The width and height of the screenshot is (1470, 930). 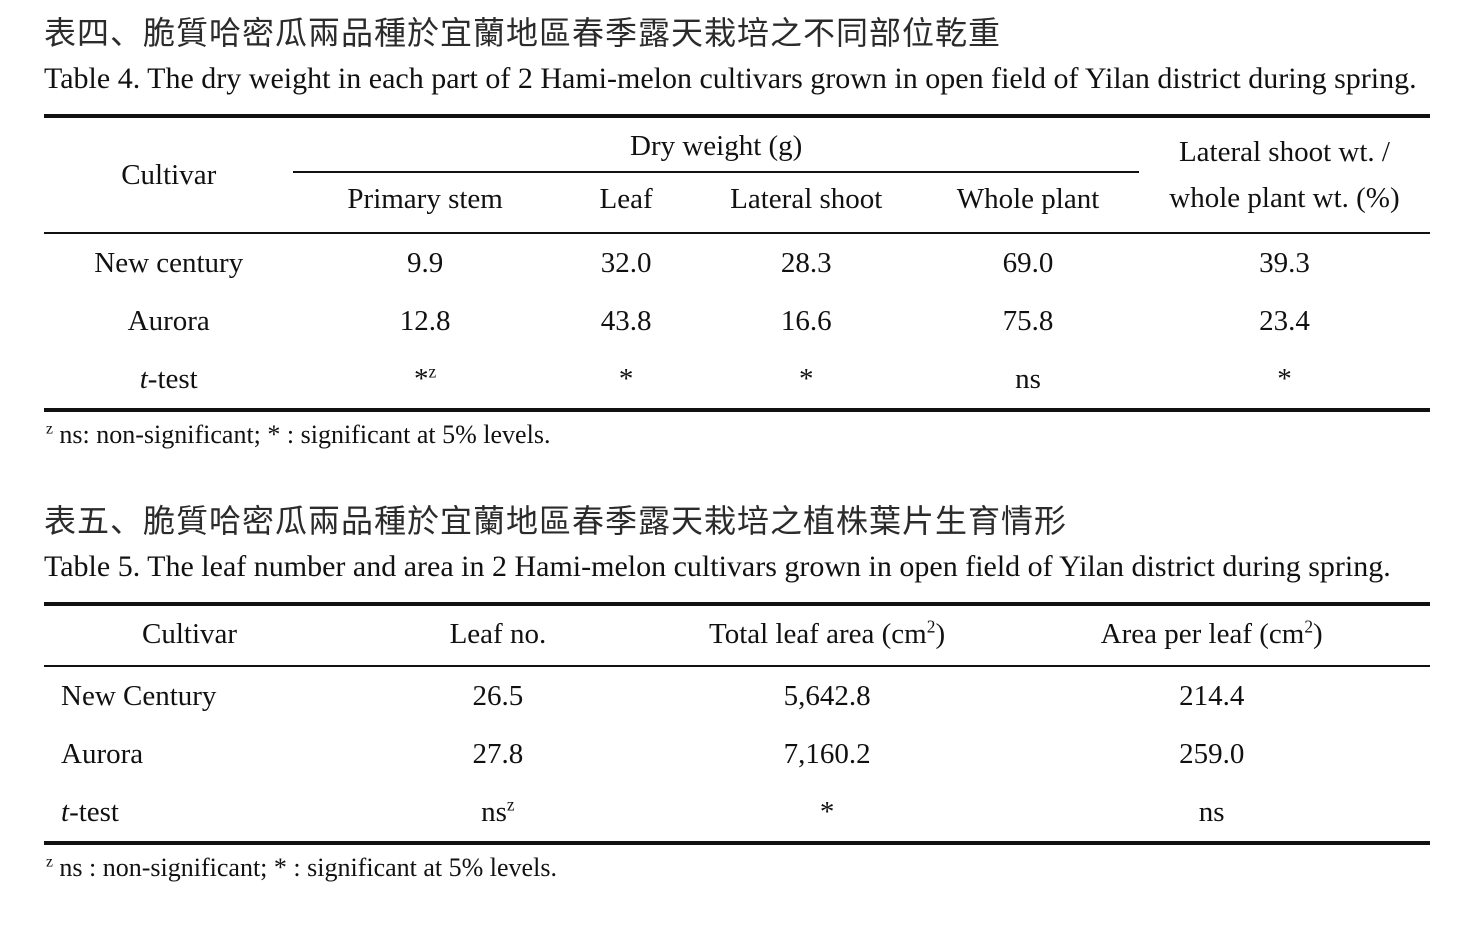 I want to click on cell-whole-plant: ns, so click(x=1028, y=379).